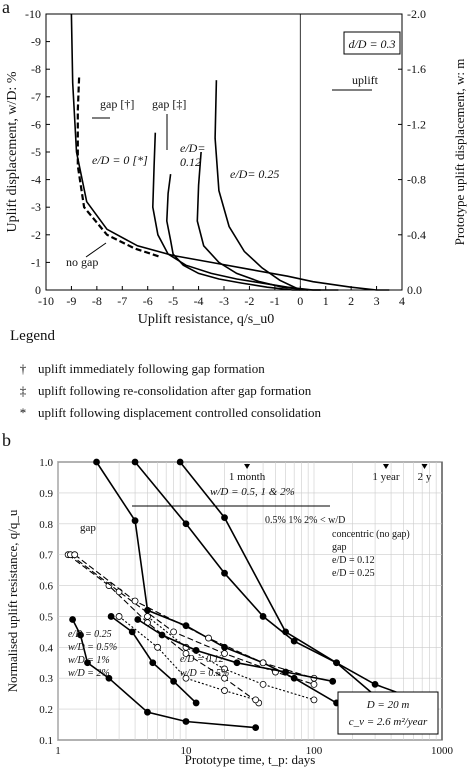 The width and height of the screenshot is (474, 770). What do you see at coordinates (353, 573) in the screenshot?
I see `legend-row: e/D = 0.25` at bounding box center [353, 573].